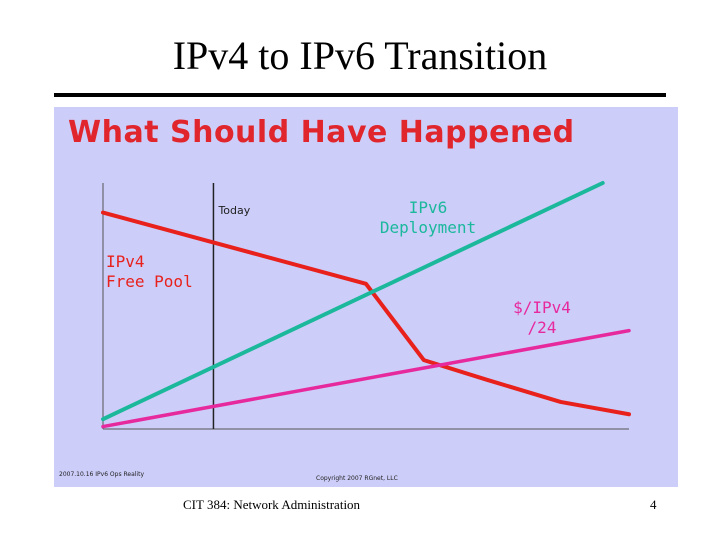 This screenshot has height=540, width=720. What do you see at coordinates (542, 327) in the screenshot?
I see `series-label-3-line-2: /24` at bounding box center [542, 327].